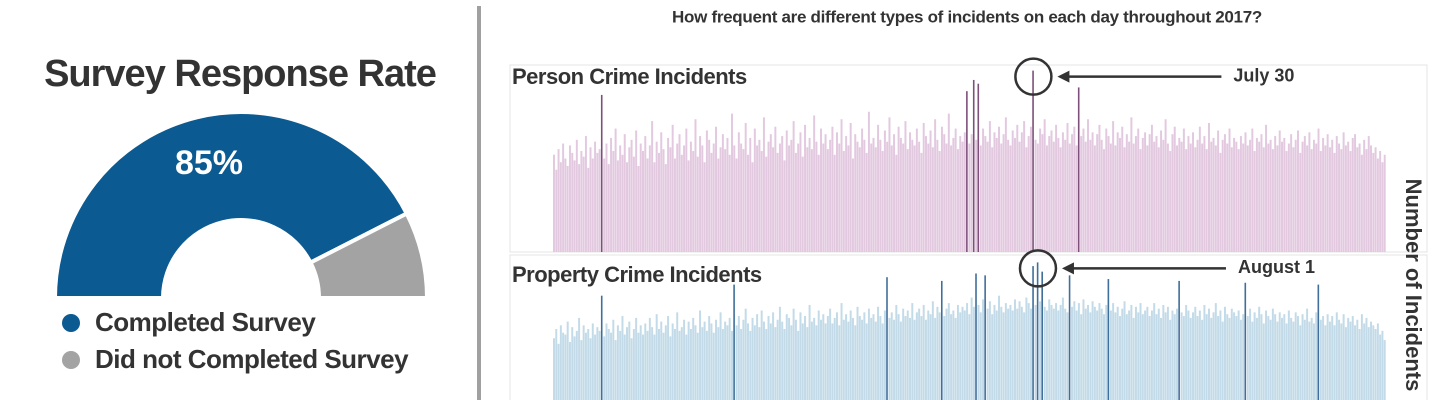  Describe the element at coordinates (1063, 76) in the screenshot. I see `arrow-head` at that location.